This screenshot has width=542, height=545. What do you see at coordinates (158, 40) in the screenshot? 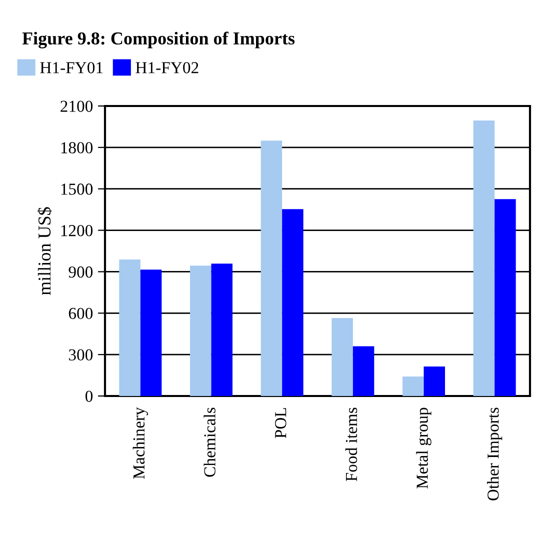
I see `chart-title: Figure 9.8: Composition of Imports` at bounding box center [158, 40].